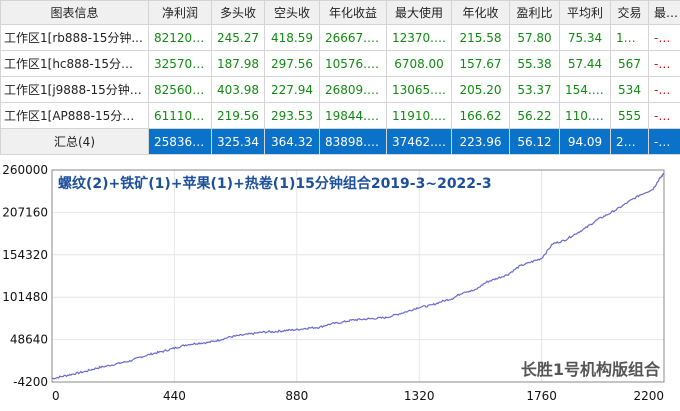 The width and height of the screenshot is (680, 411). Describe the element at coordinates (419, 37) in the screenshot. I see `table-cell: 12370.00` at that location.